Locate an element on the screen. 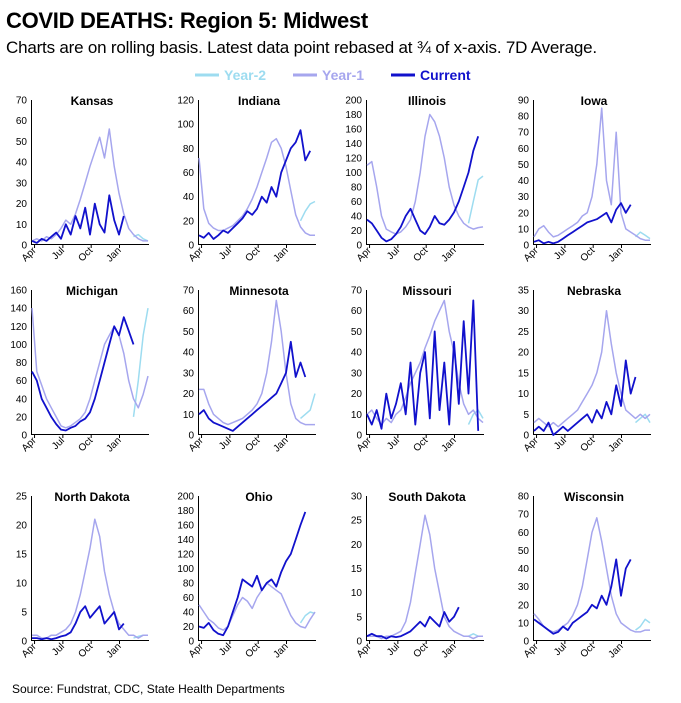  panel-title: Wisconsin is located at coordinates (594, 497).